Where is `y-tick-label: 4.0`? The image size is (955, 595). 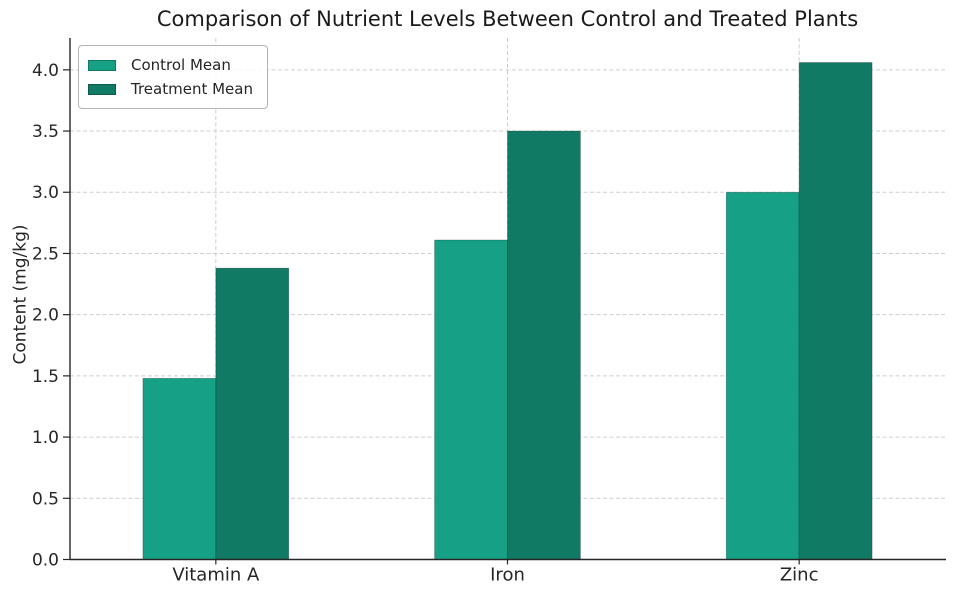
y-tick-label: 4.0 is located at coordinates (45, 71).